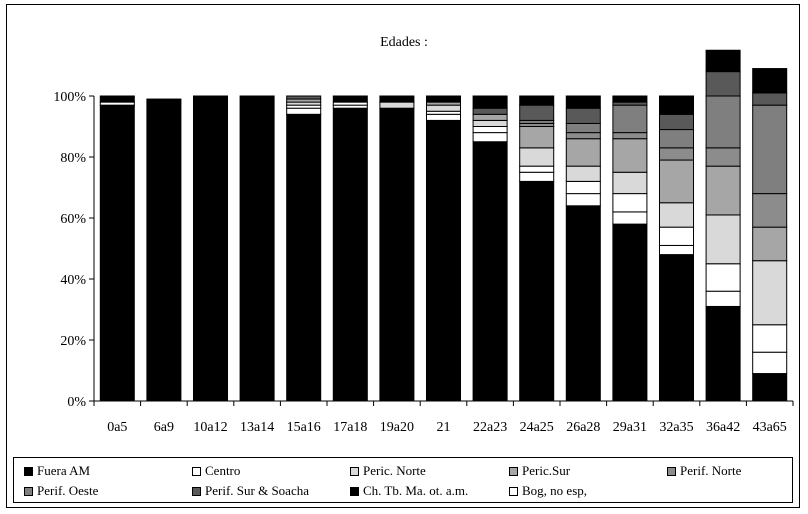  What do you see at coordinates (723, 427) in the screenshot?
I see `x-tick-label: 36a42` at bounding box center [723, 427].